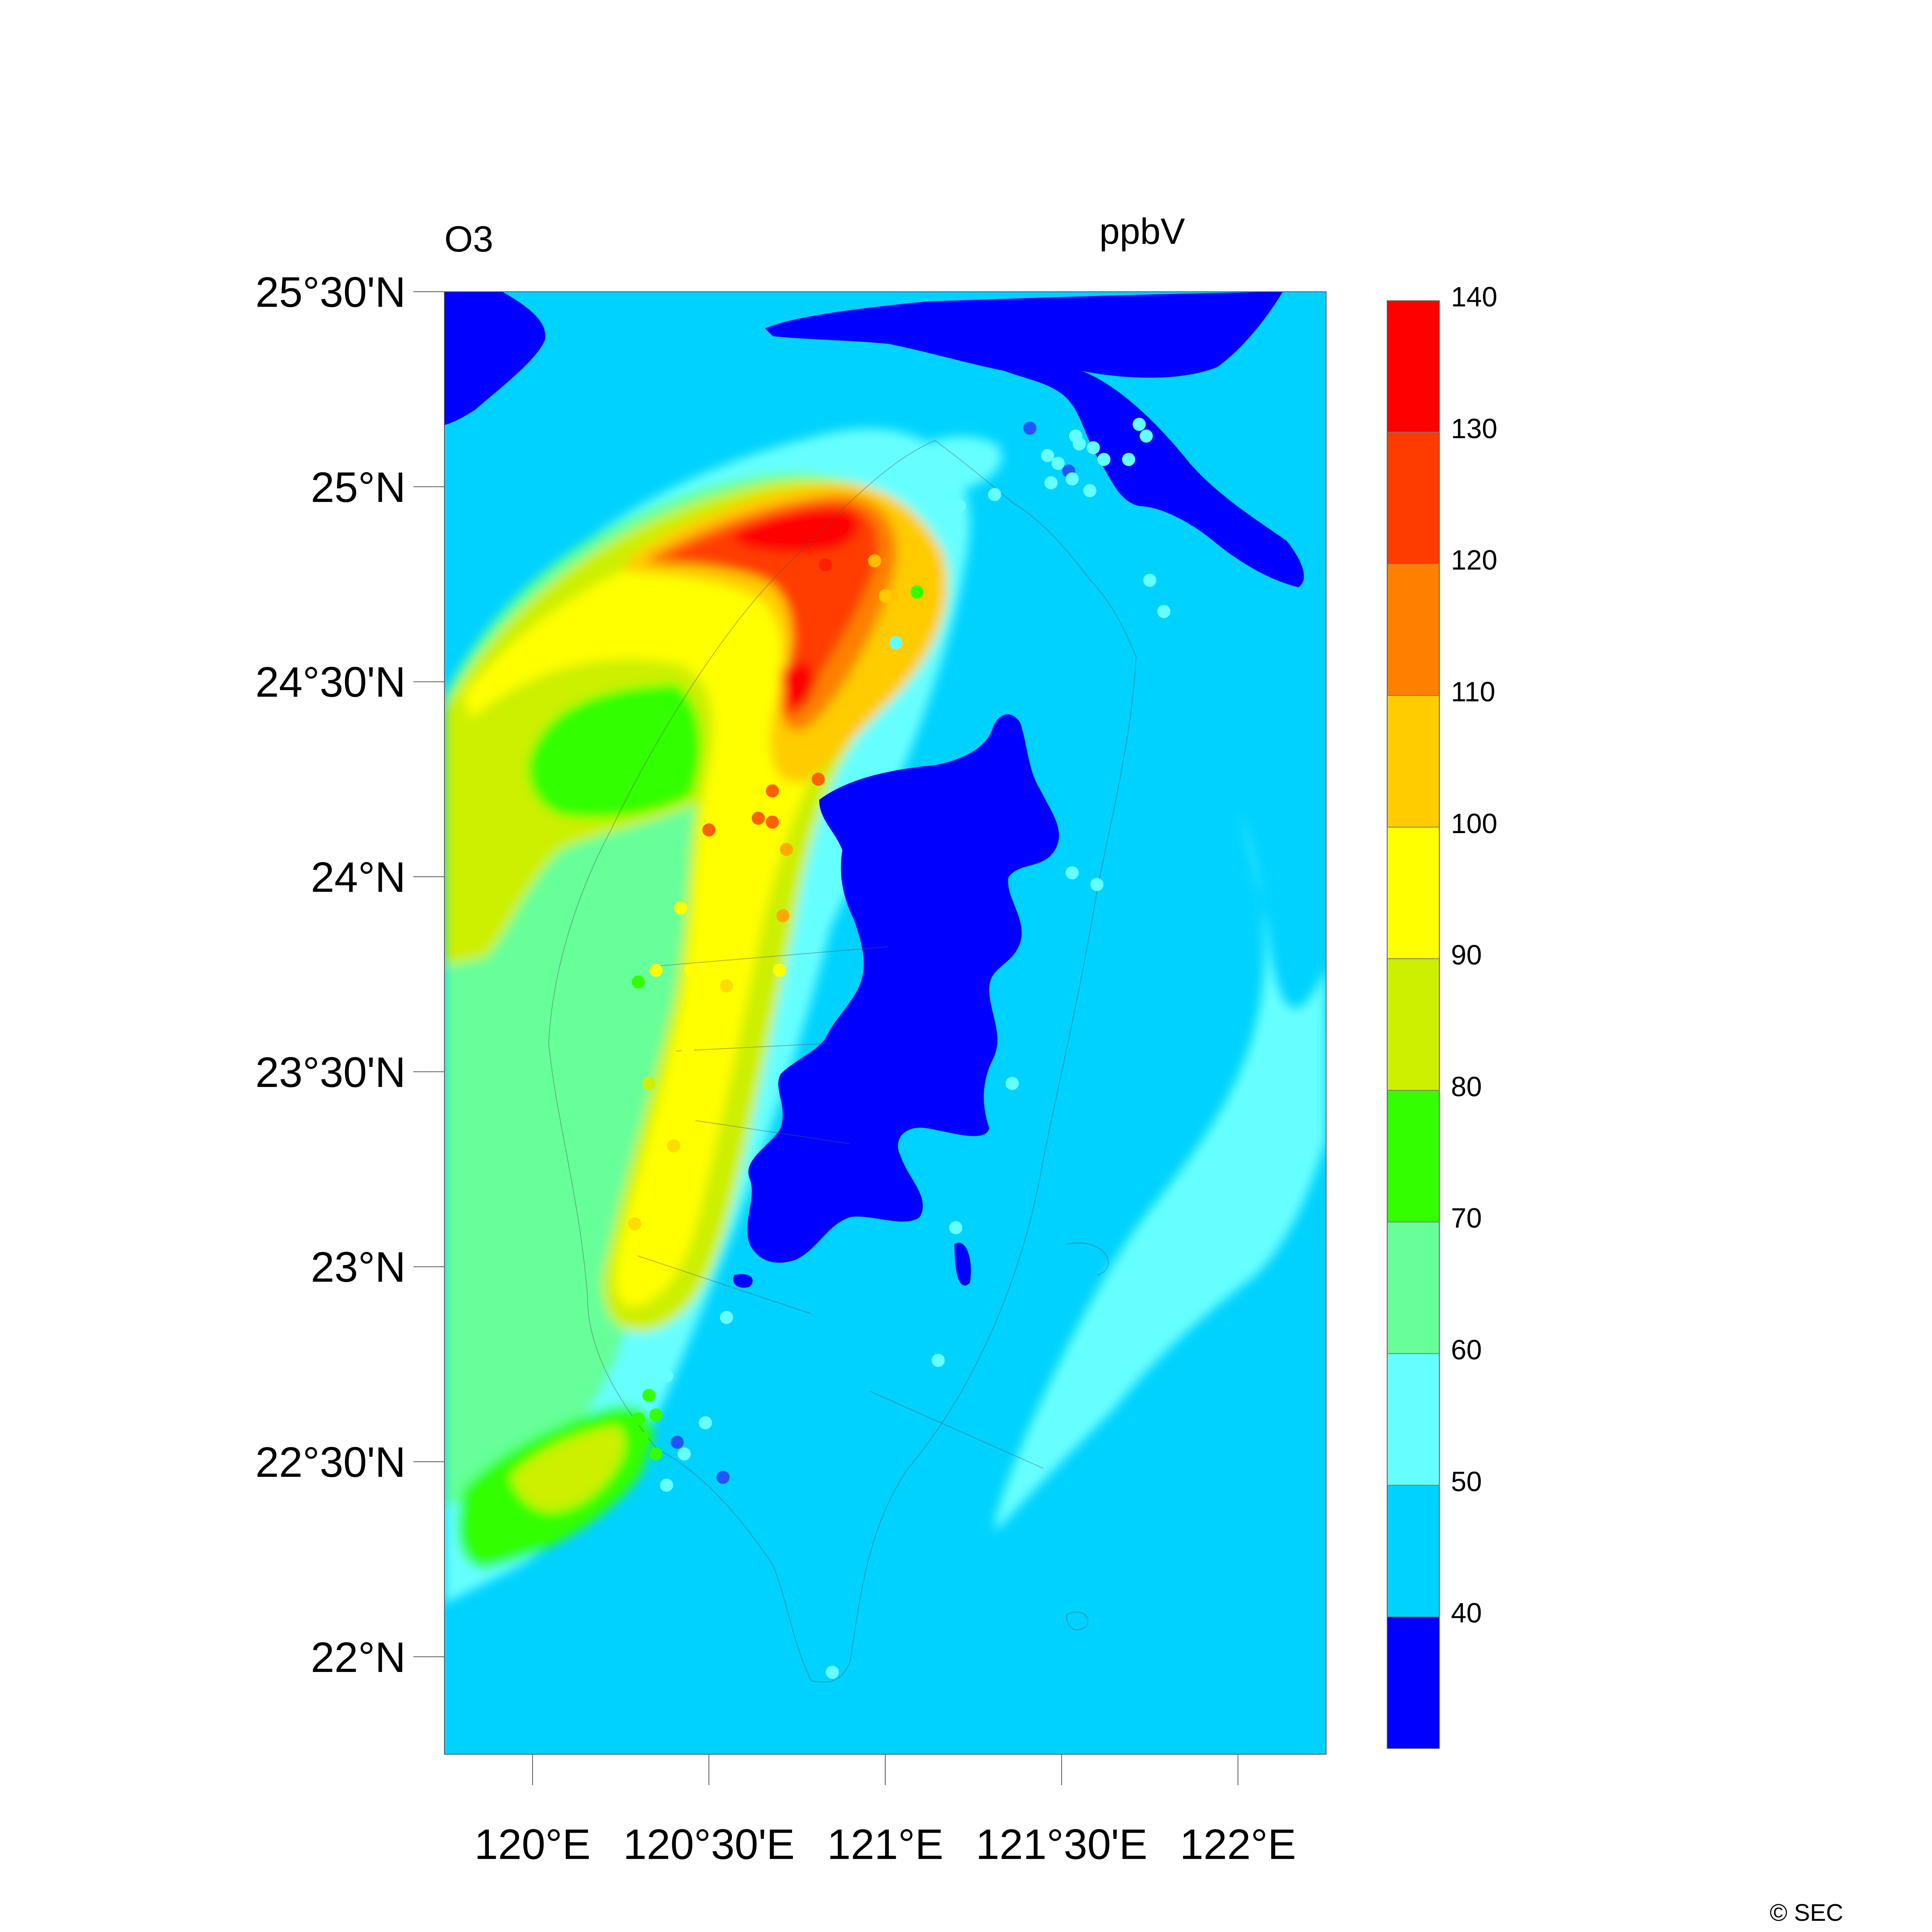  I want to click on lat-label: 24°N, so click(358, 878).